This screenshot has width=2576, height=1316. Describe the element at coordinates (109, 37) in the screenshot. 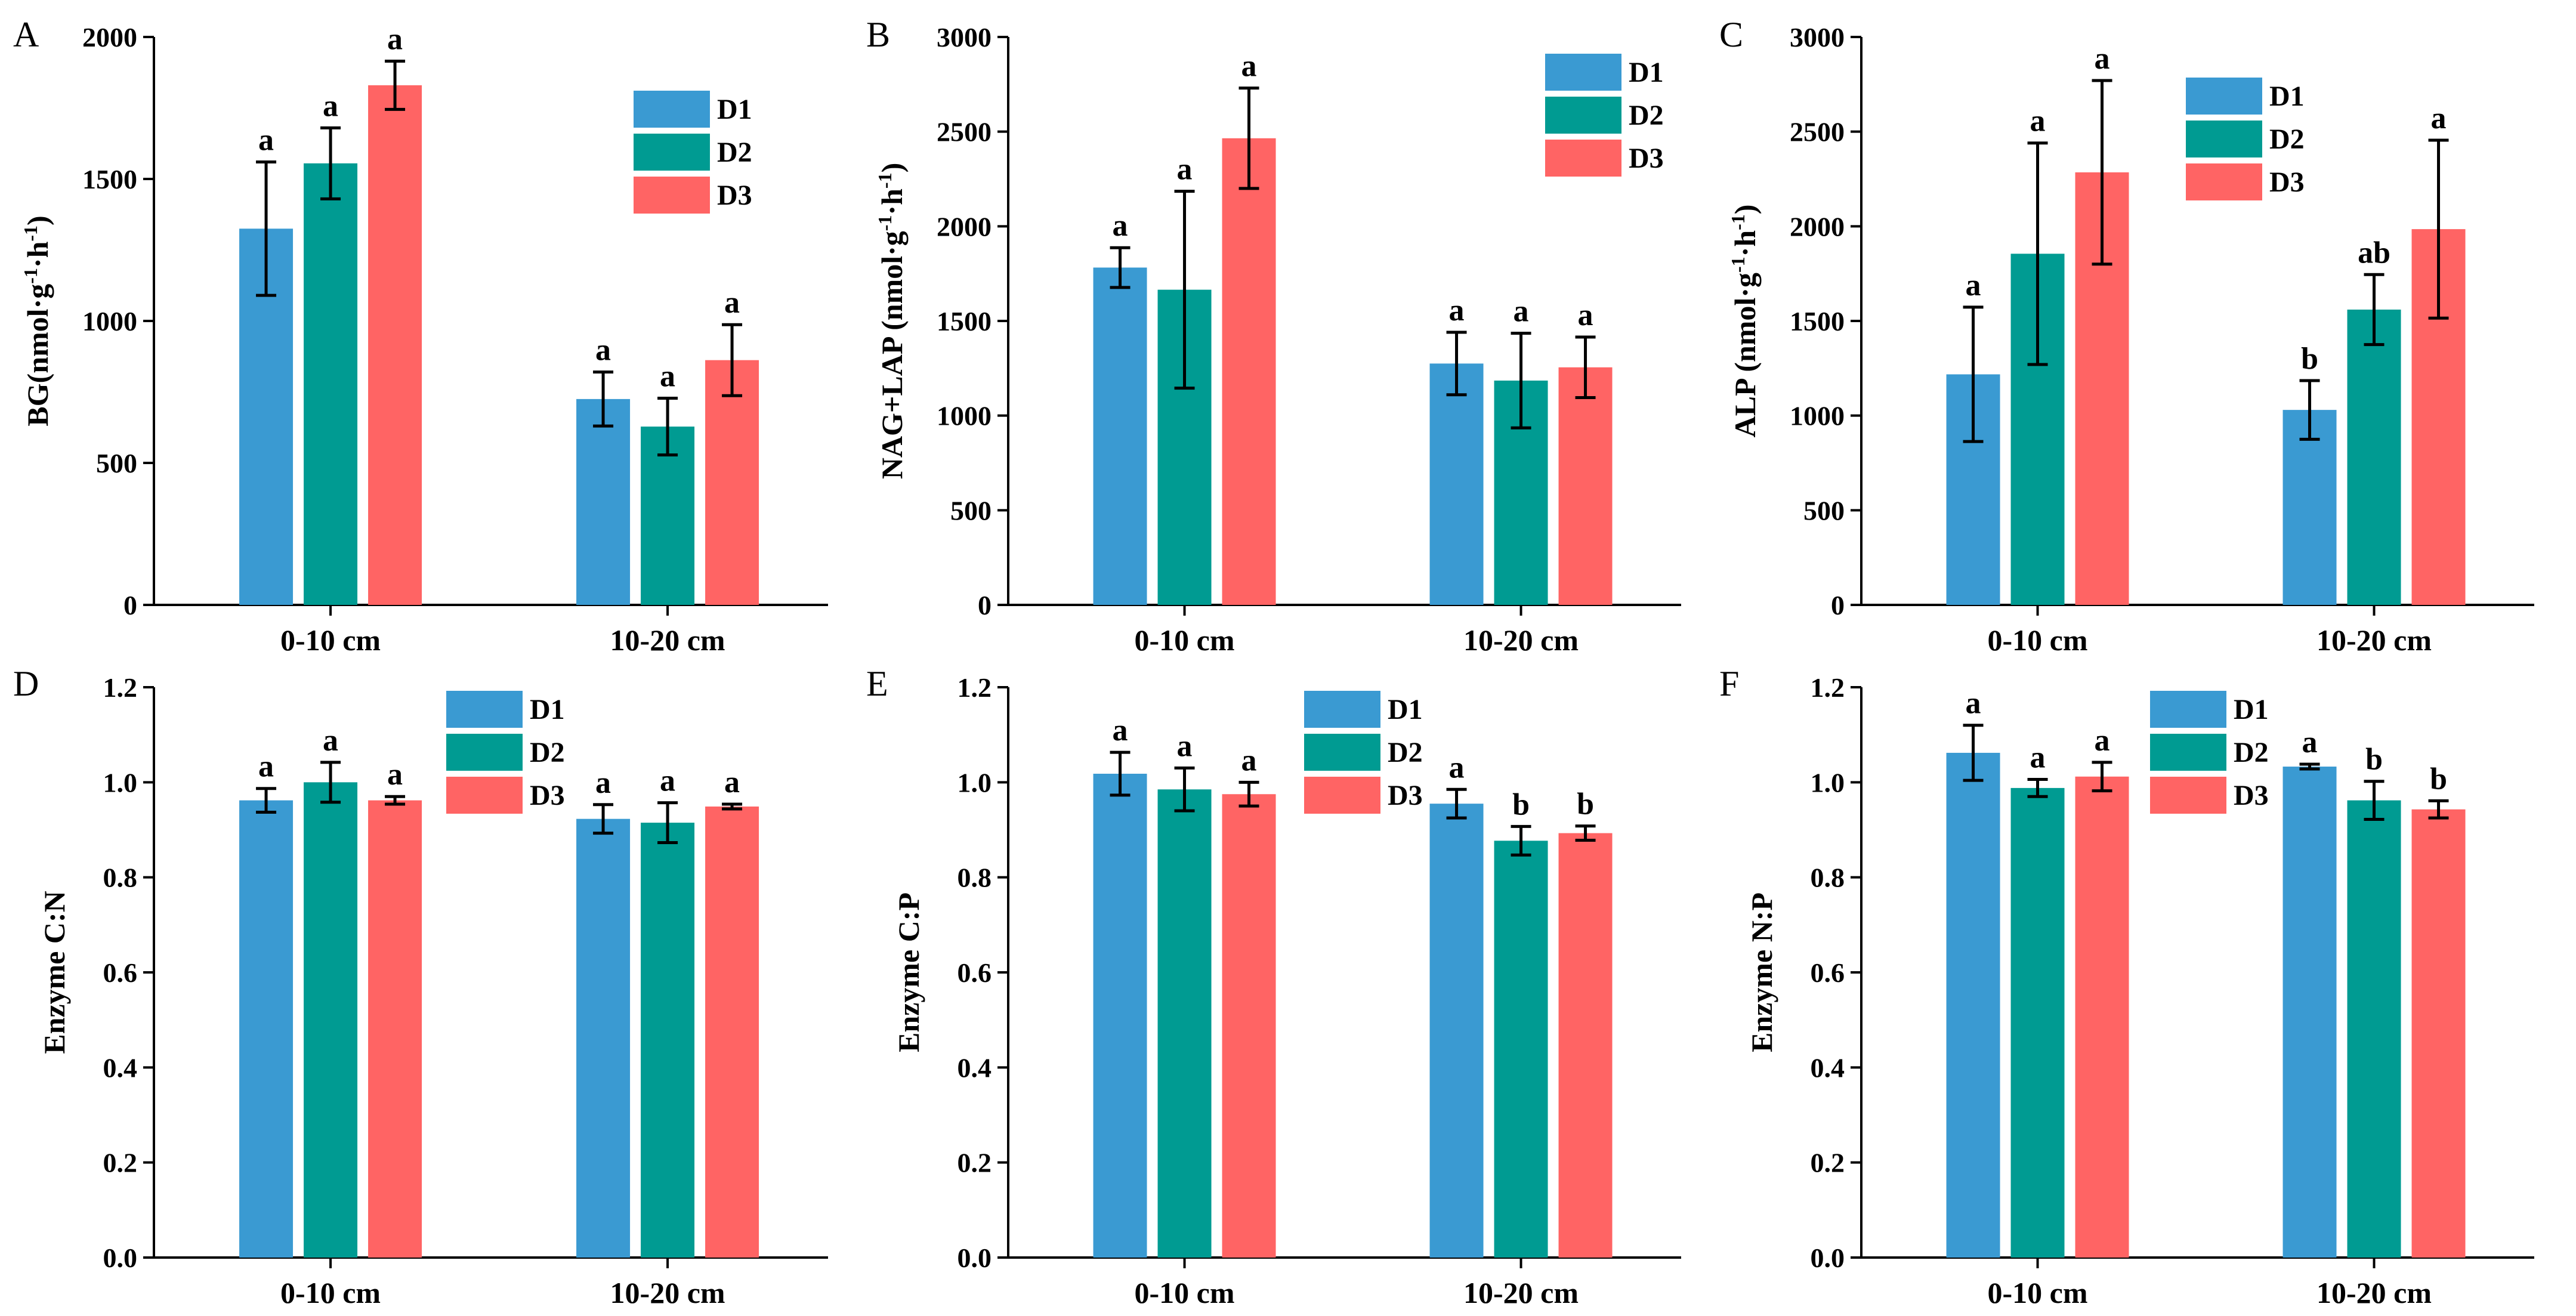

I see `y-tick-label: 2000` at that location.